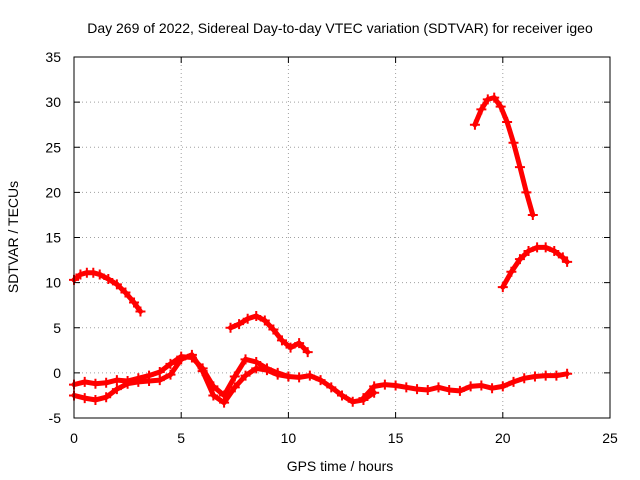 Image resolution: width=640 pixels, height=480 pixels. Describe the element at coordinates (53, 192) in the screenshot. I see `y-tick-label: 20` at that location.